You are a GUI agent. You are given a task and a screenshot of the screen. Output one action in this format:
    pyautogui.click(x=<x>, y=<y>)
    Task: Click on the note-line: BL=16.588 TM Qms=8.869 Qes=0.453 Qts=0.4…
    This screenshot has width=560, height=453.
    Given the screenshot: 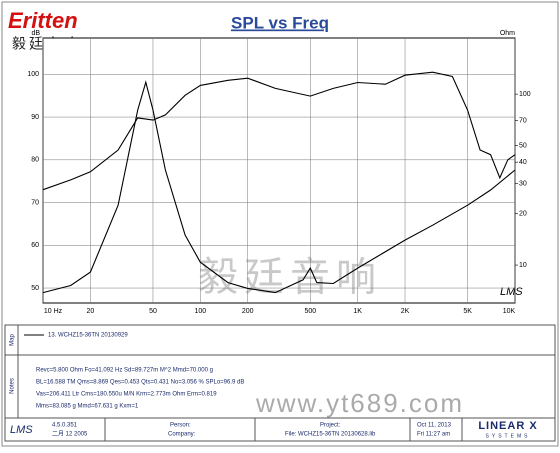 What is the action you would take?
    pyautogui.click(x=140, y=383)
    